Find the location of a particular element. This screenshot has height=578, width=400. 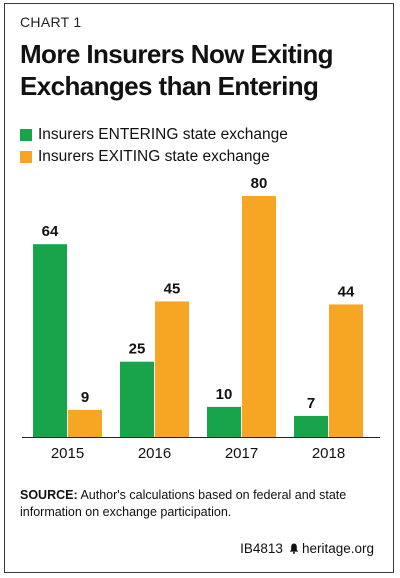

legend-item-exiting: Insurers EXITING state exchange is located at coordinates (154, 157).